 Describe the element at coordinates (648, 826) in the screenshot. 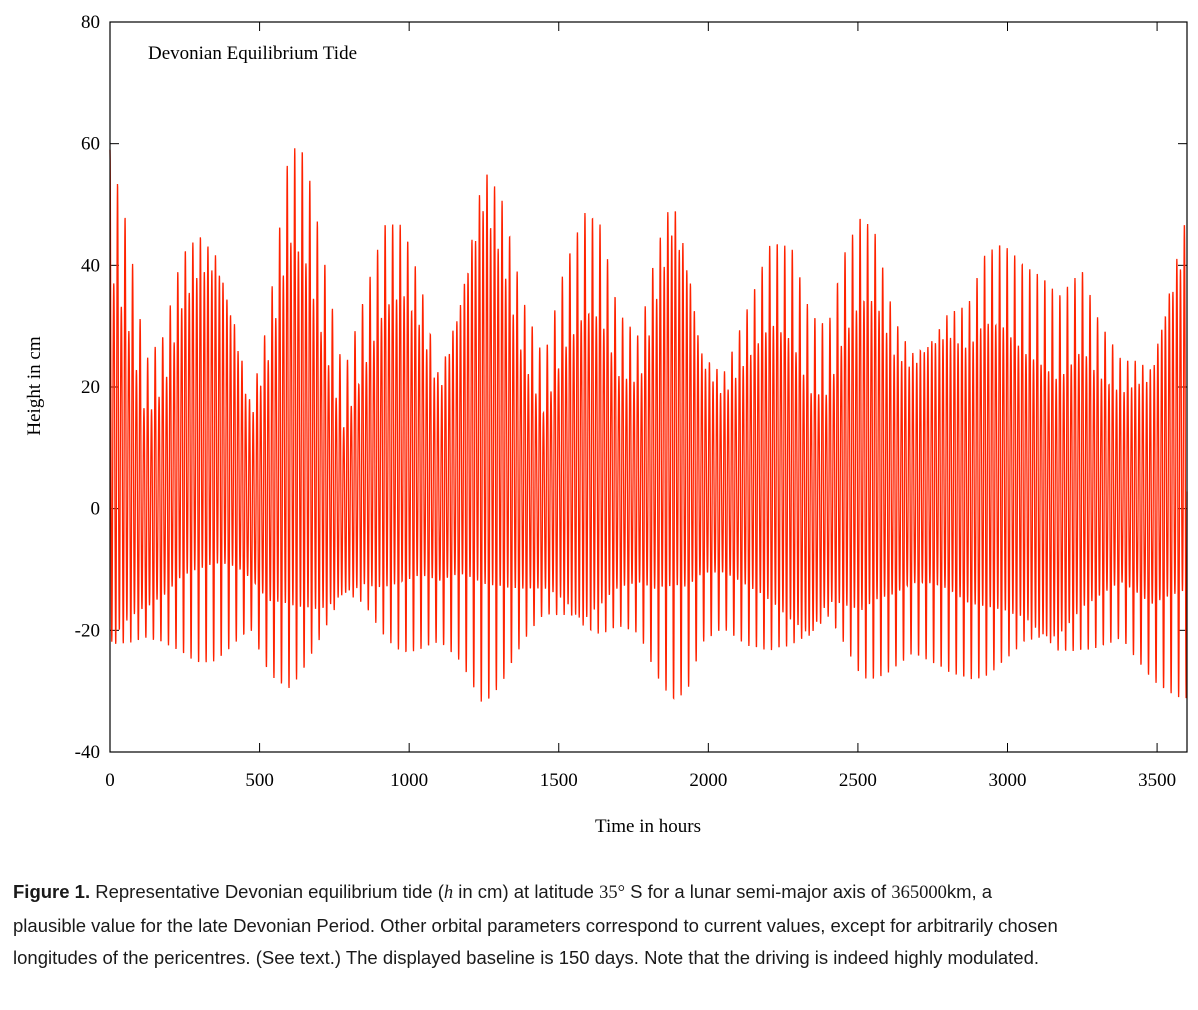

I see `x-axis-label: Time in hours` at that location.